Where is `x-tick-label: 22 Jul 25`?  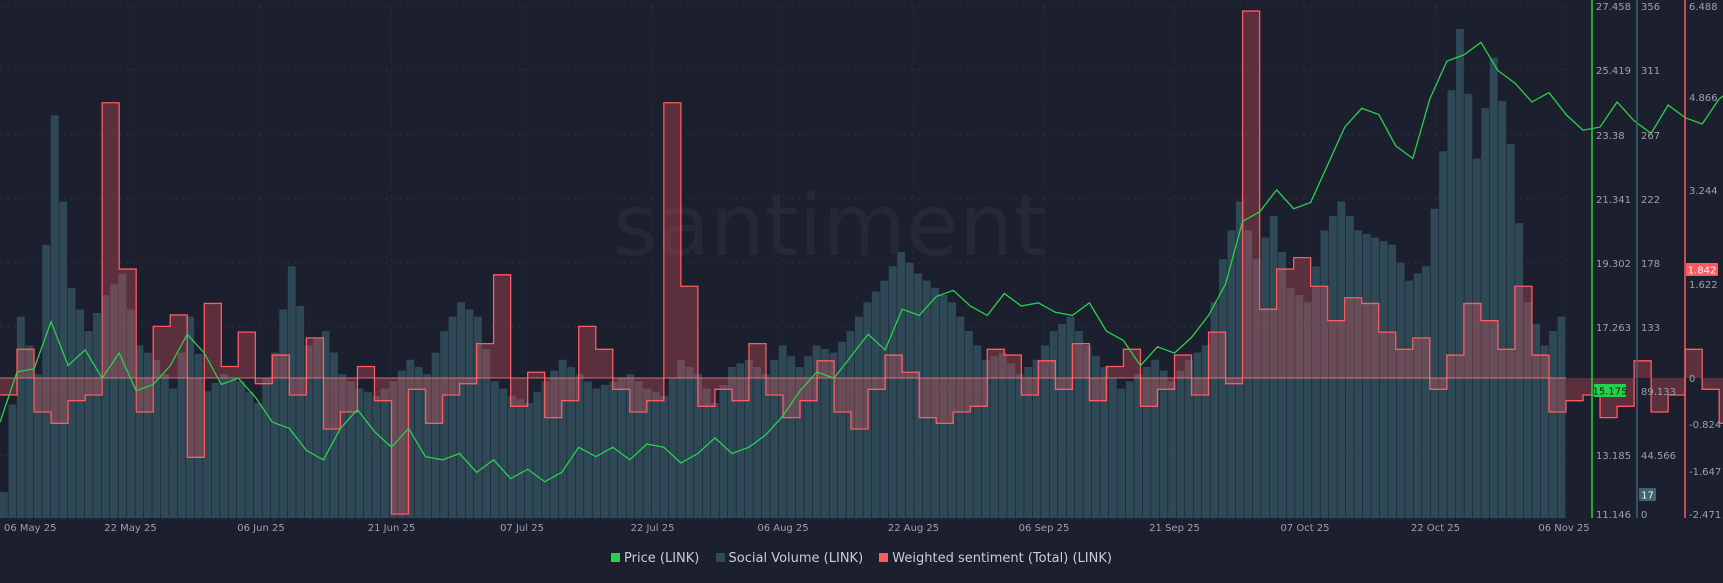 x-tick-label: 22 Jul 25 is located at coordinates (653, 528).